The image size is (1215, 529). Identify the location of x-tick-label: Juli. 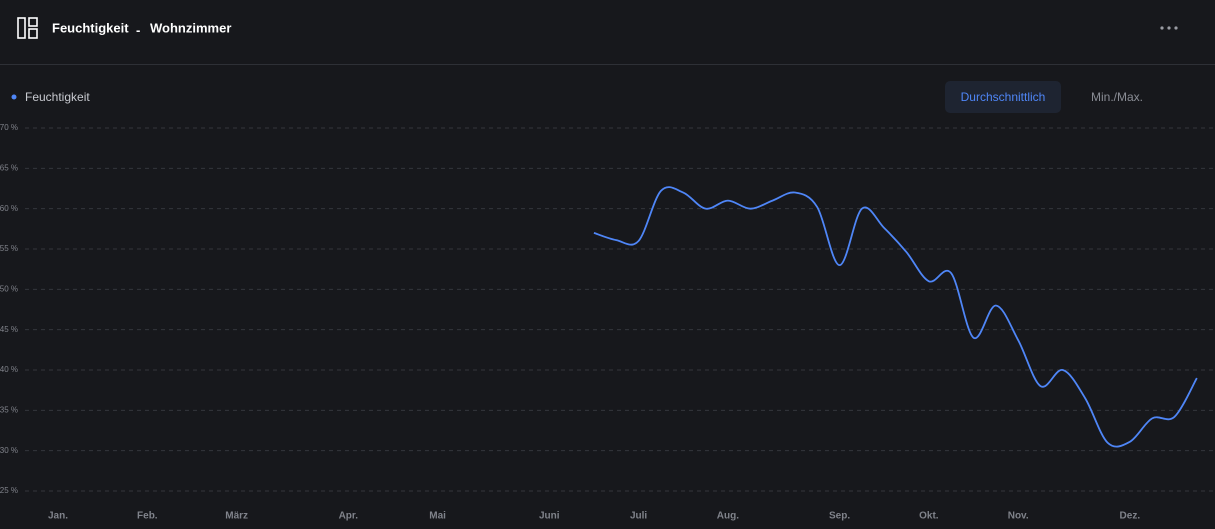
(638, 516).